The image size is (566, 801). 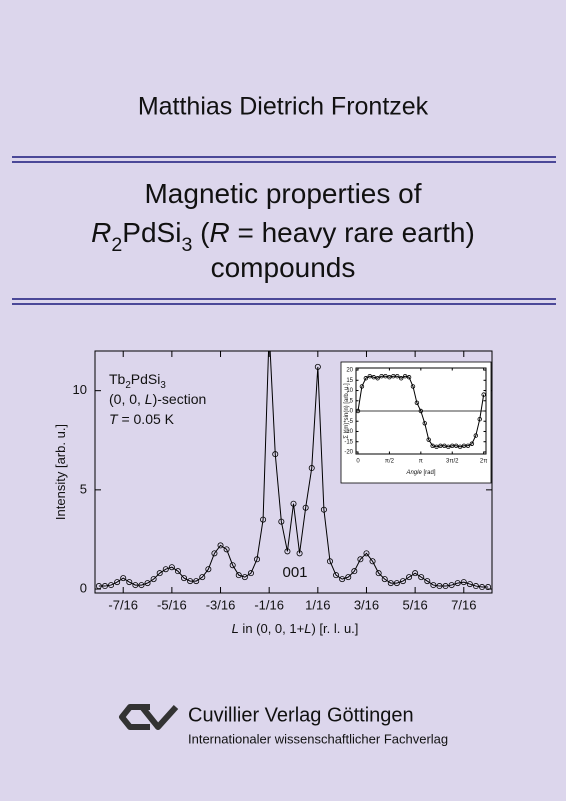 What do you see at coordinates (358, 462) in the screenshot?
I see `x-tick-label: 0` at bounding box center [358, 462].